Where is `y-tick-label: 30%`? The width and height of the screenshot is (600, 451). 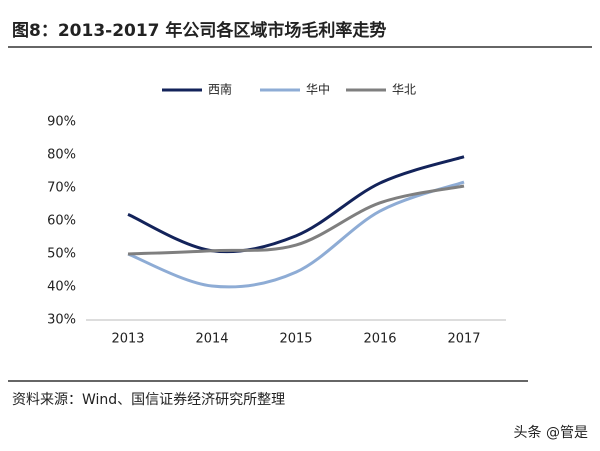 y-tick-label: 30% is located at coordinates (61, 320).